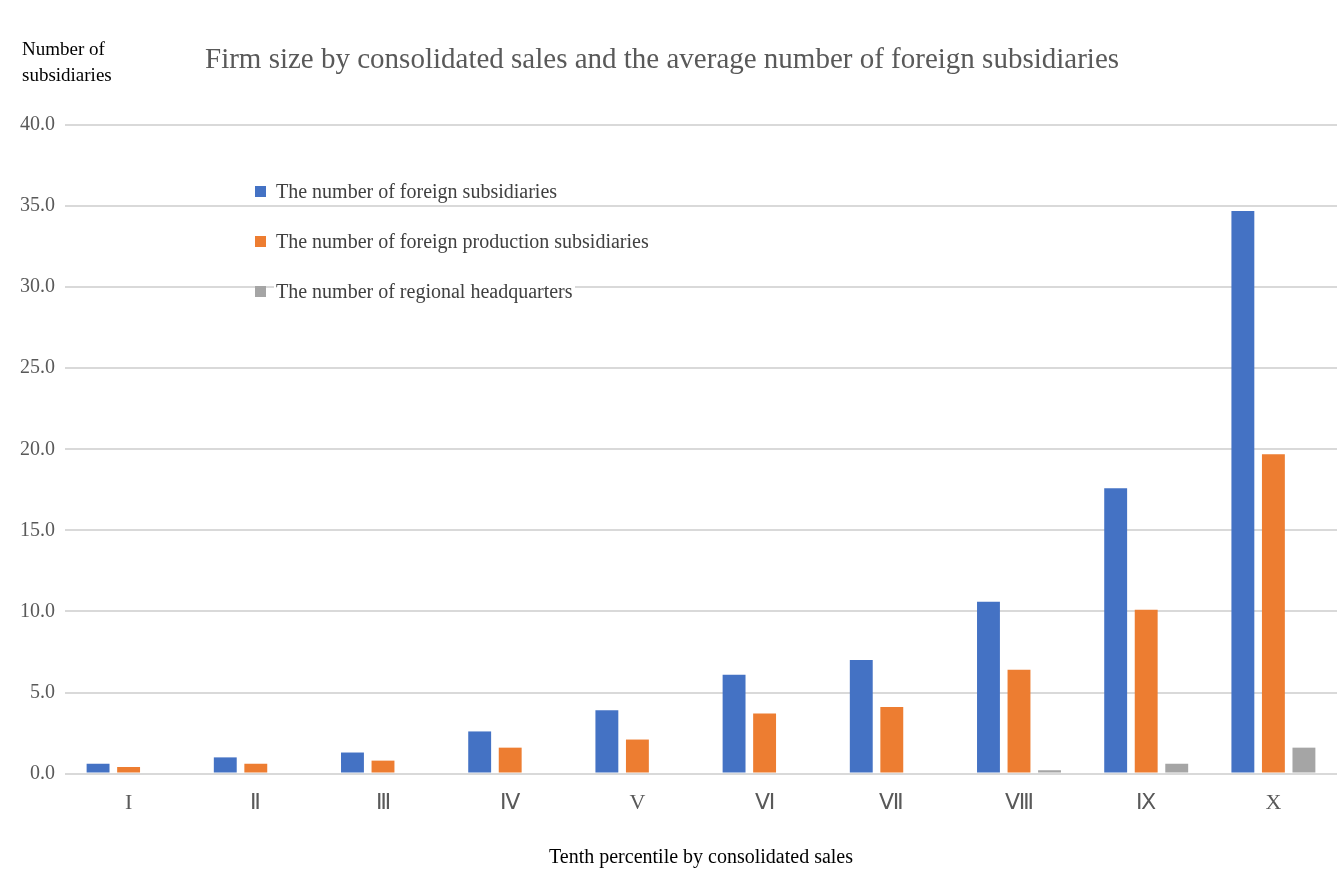 The image size is (1337, 884). What do you see at coordinates (892, 801) in the screenshot?
I see `x-tick-label: Ⅶ` at bounding box center [892, 801].